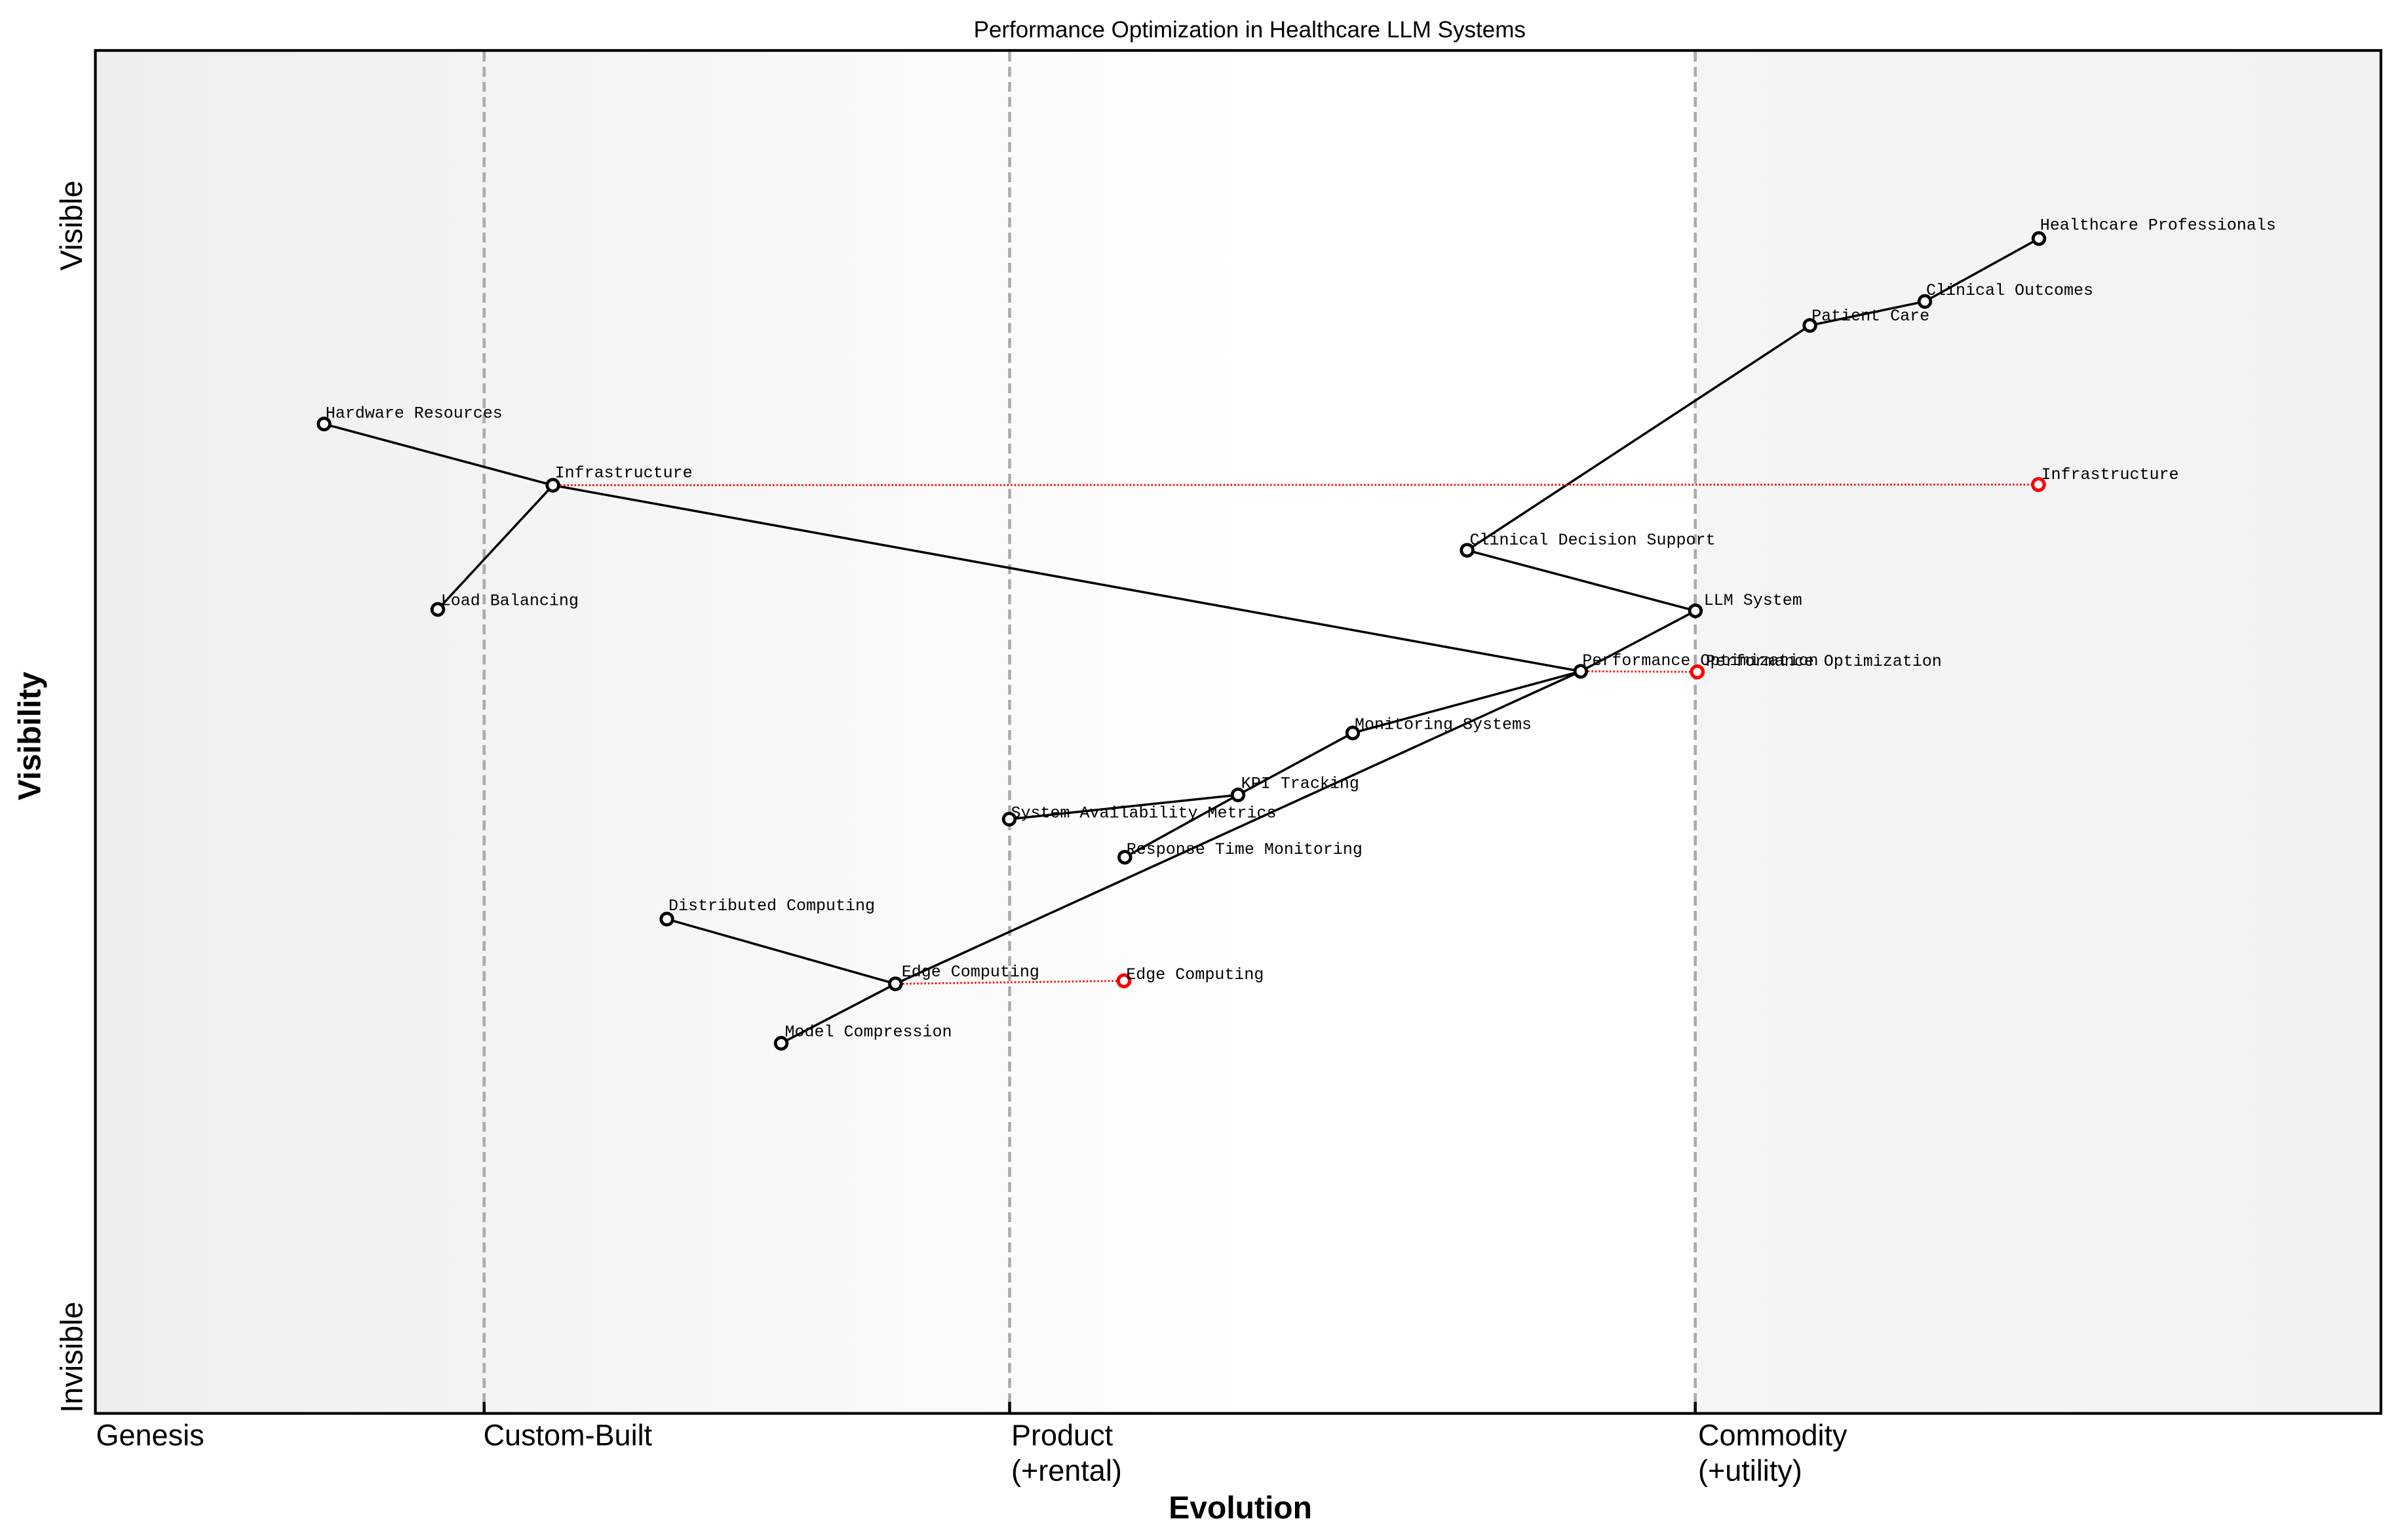  What do you see at coordinates (2158, 225) in the screenshot?
I see `svg-text: Healthcare Professionals` at bounding box center [2158, 225].